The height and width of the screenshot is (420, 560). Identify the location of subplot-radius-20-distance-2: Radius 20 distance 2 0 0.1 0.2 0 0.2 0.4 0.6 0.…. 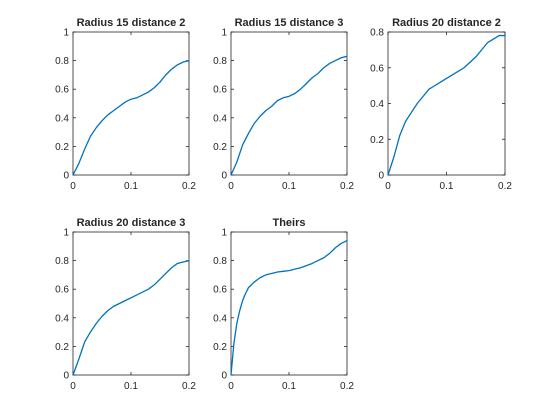
(441, 104).